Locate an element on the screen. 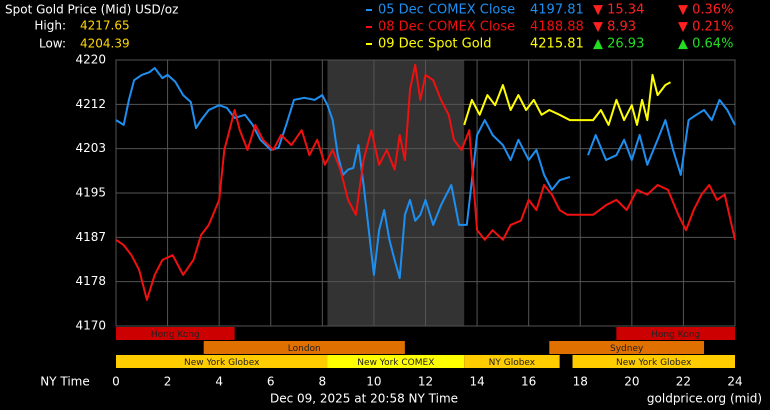  session-label: London is located at coordinates (304, 349).